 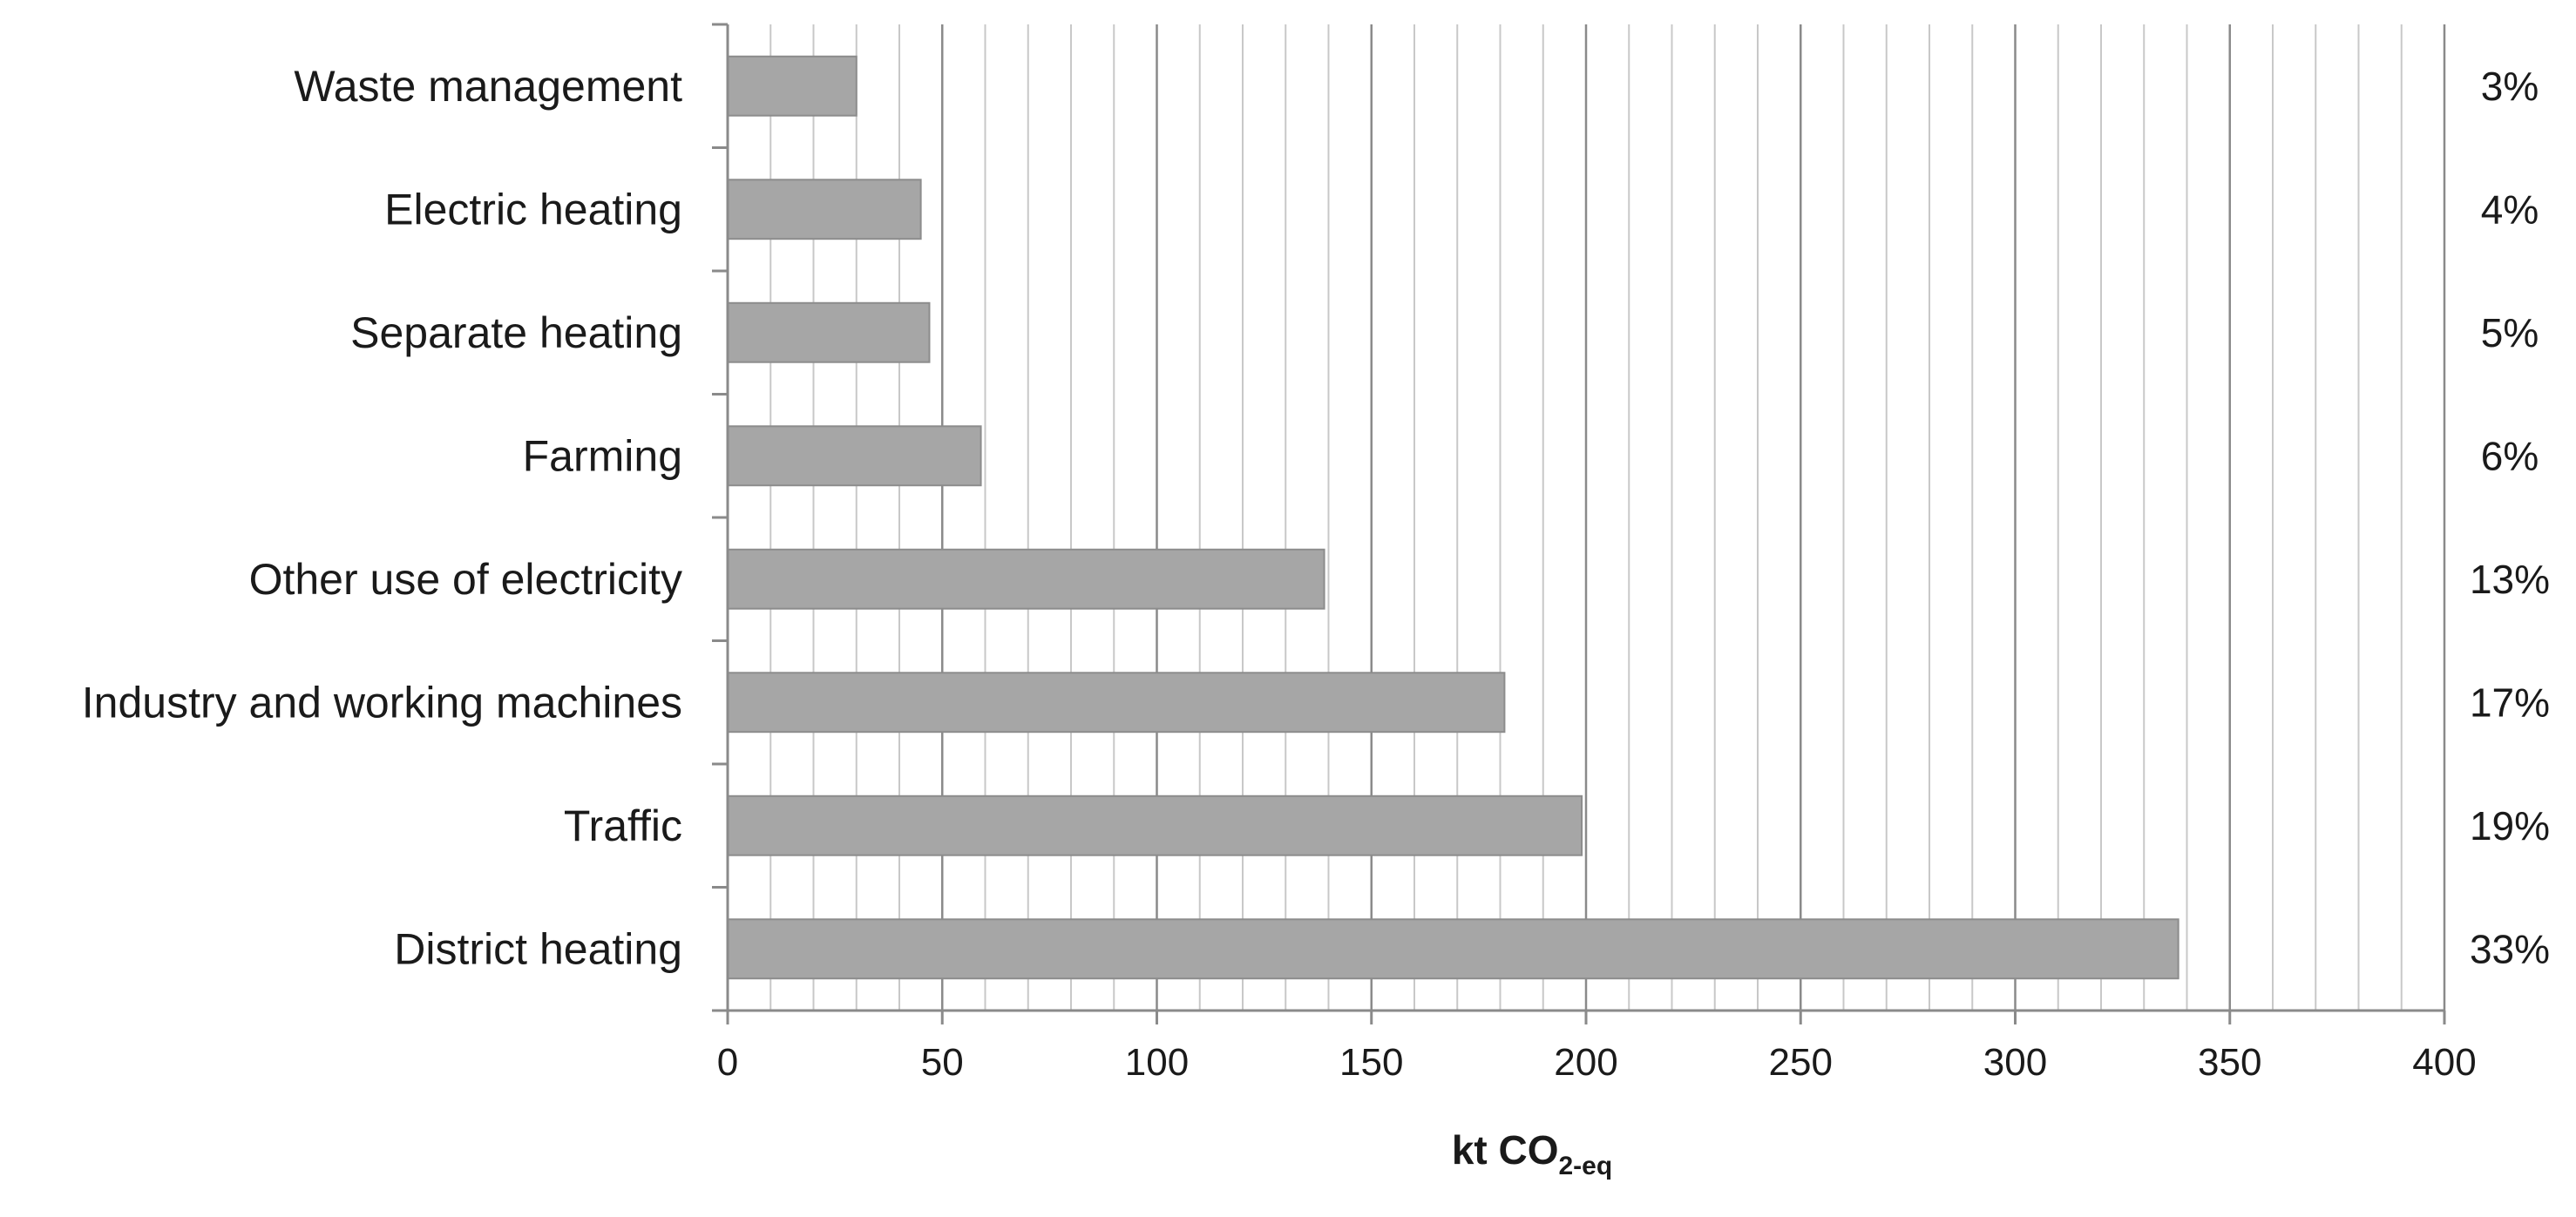 I want to click on bar-waste-management, so click(x=792, y=86).